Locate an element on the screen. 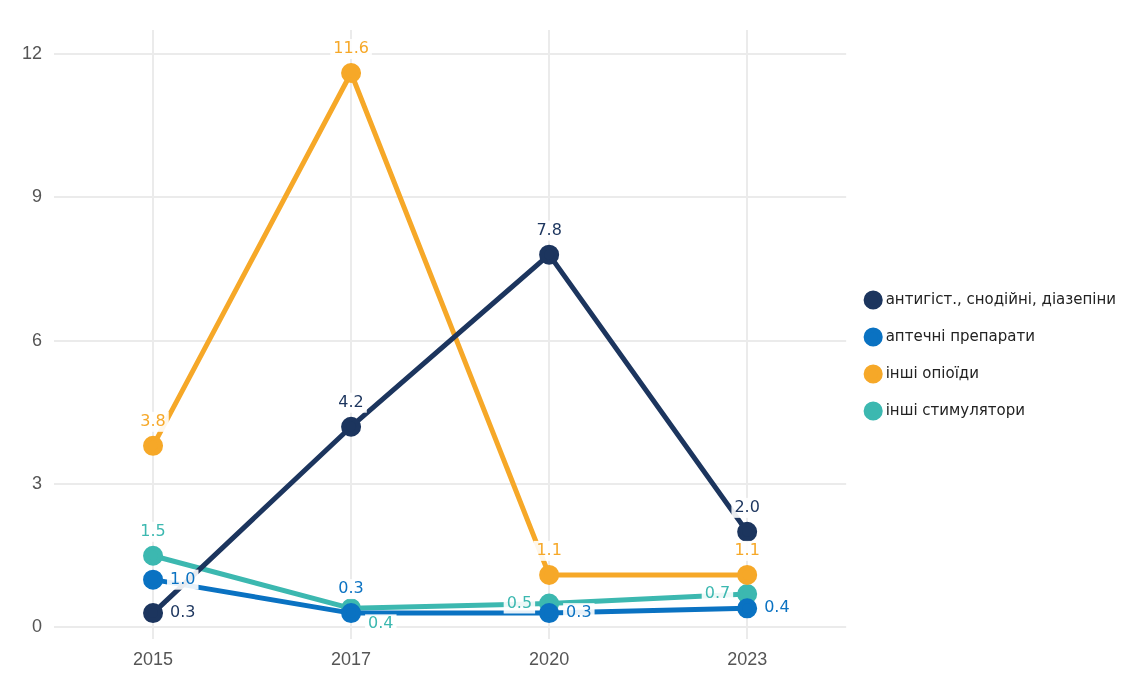 The width and height of the screenshot is (1126, 686). y-tick-label: 6 is located at coordinates (37, 339).